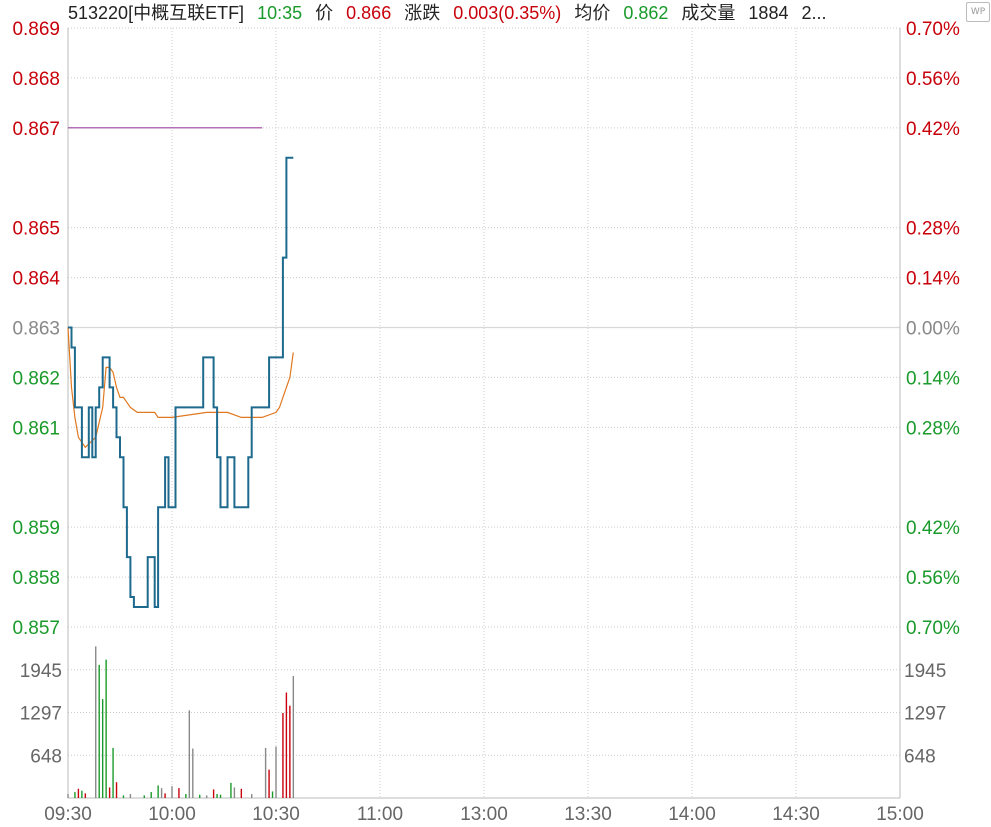 The width and height of the screenshot is (991, 827). I want to click on volume-bars, so click(181, 722).